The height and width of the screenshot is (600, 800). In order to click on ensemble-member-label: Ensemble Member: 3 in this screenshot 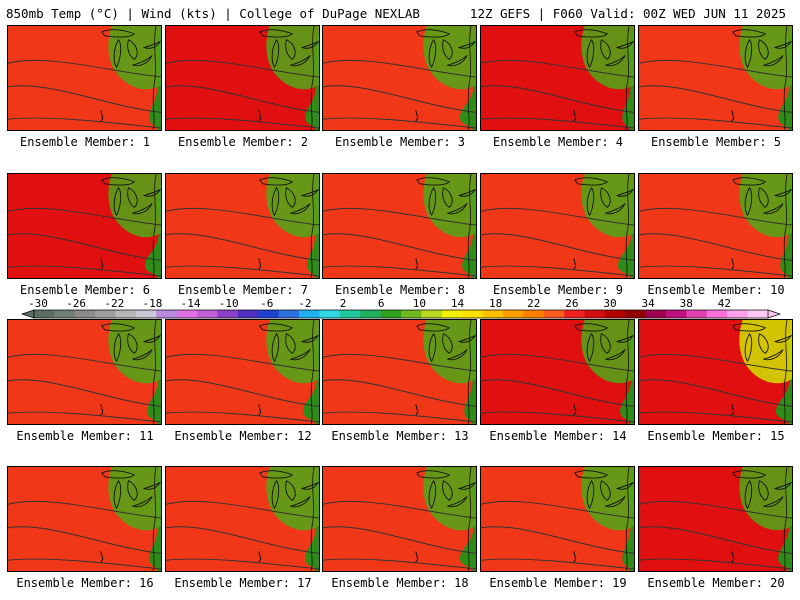, I will do `click(400, 142)`.